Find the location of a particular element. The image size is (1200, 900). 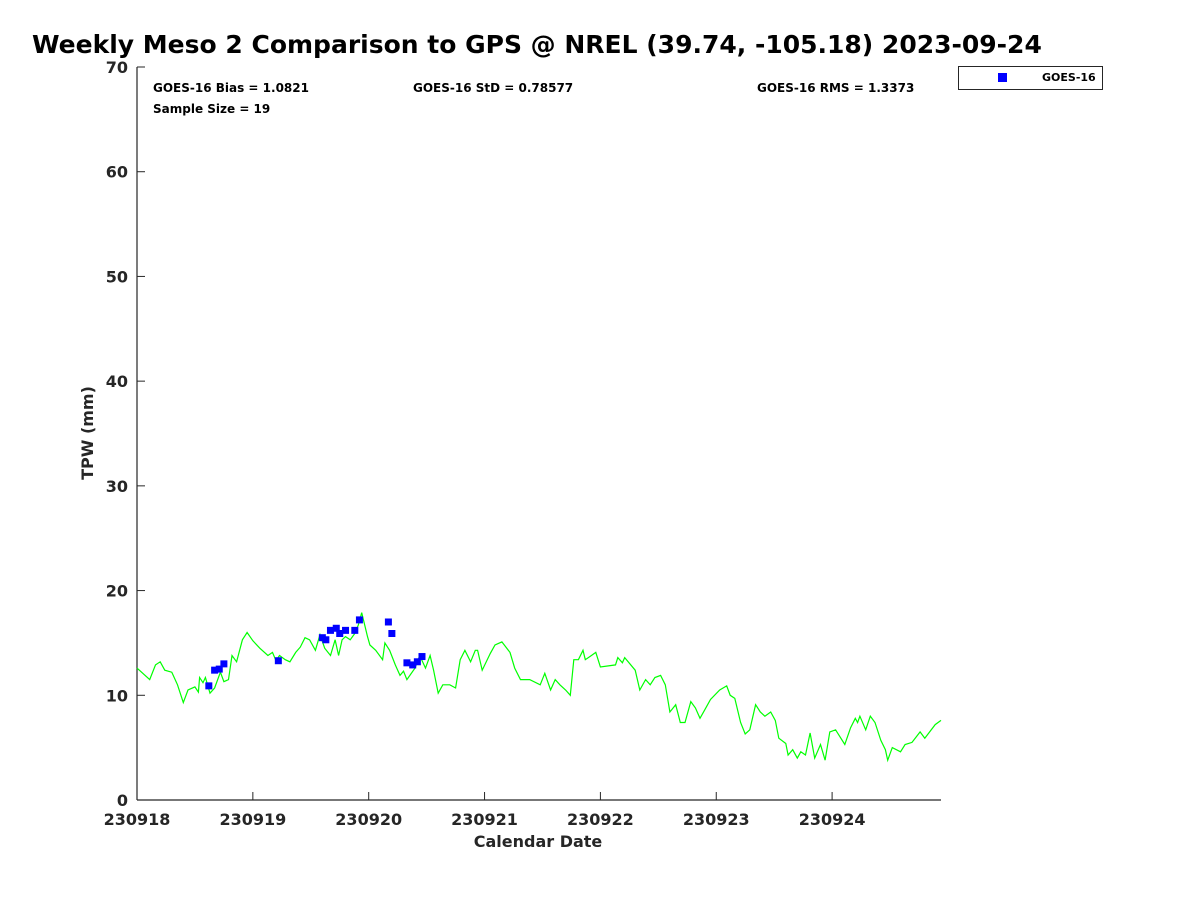

y-tick-label: 10 is located at coordinates (117, 695).